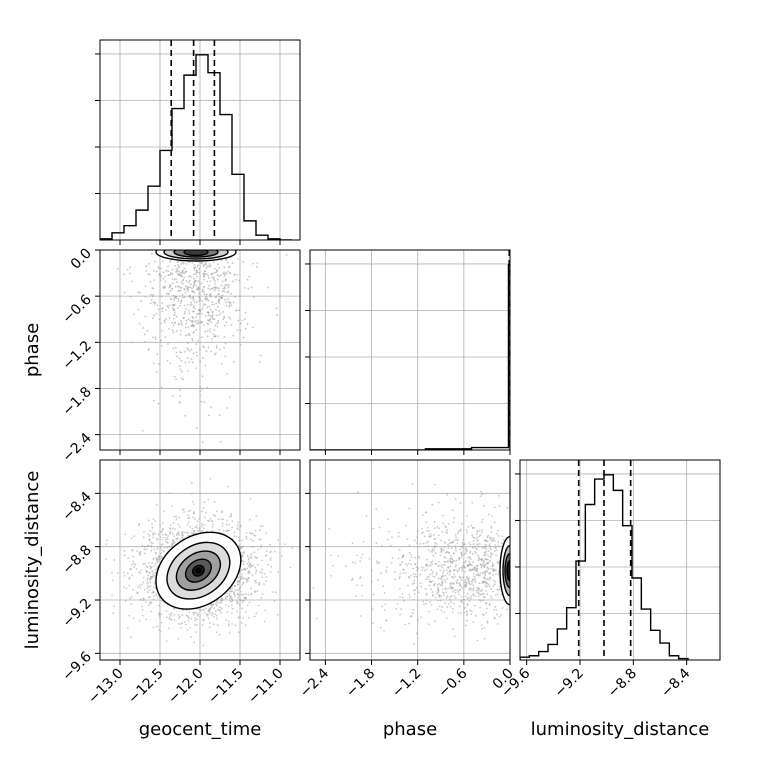 This screenshot has height=760, width=760. Describe the element at coordinates (76, 447) in the screenshot. I see `y-tick-label: −2.4` at that location.